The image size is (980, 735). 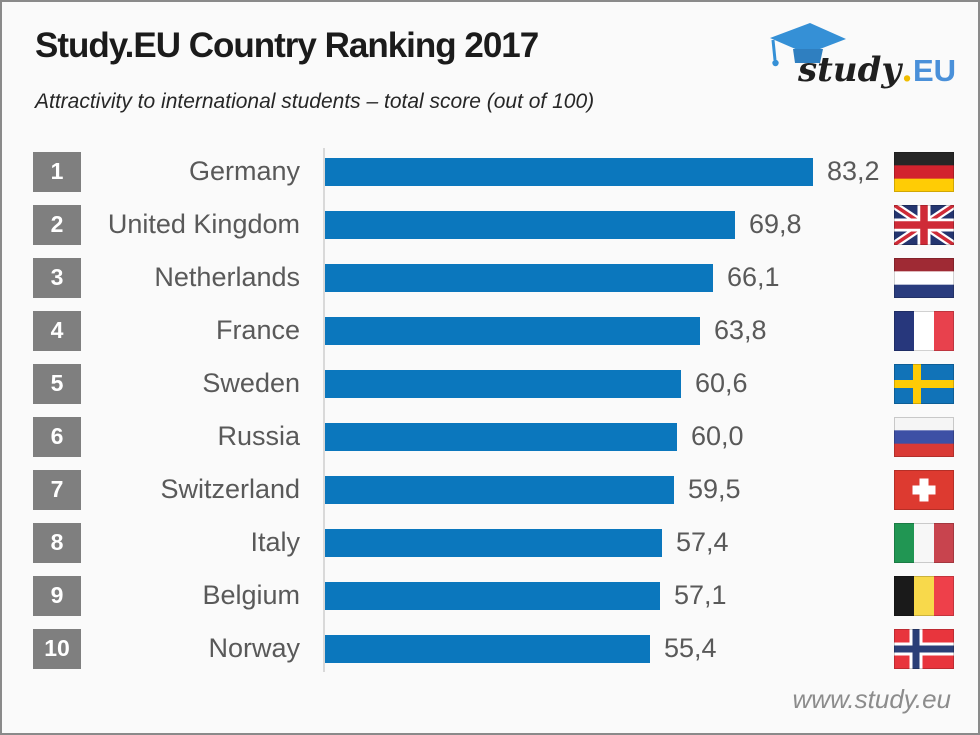 I want to click on flag-norway, so click(x=924, y=648).